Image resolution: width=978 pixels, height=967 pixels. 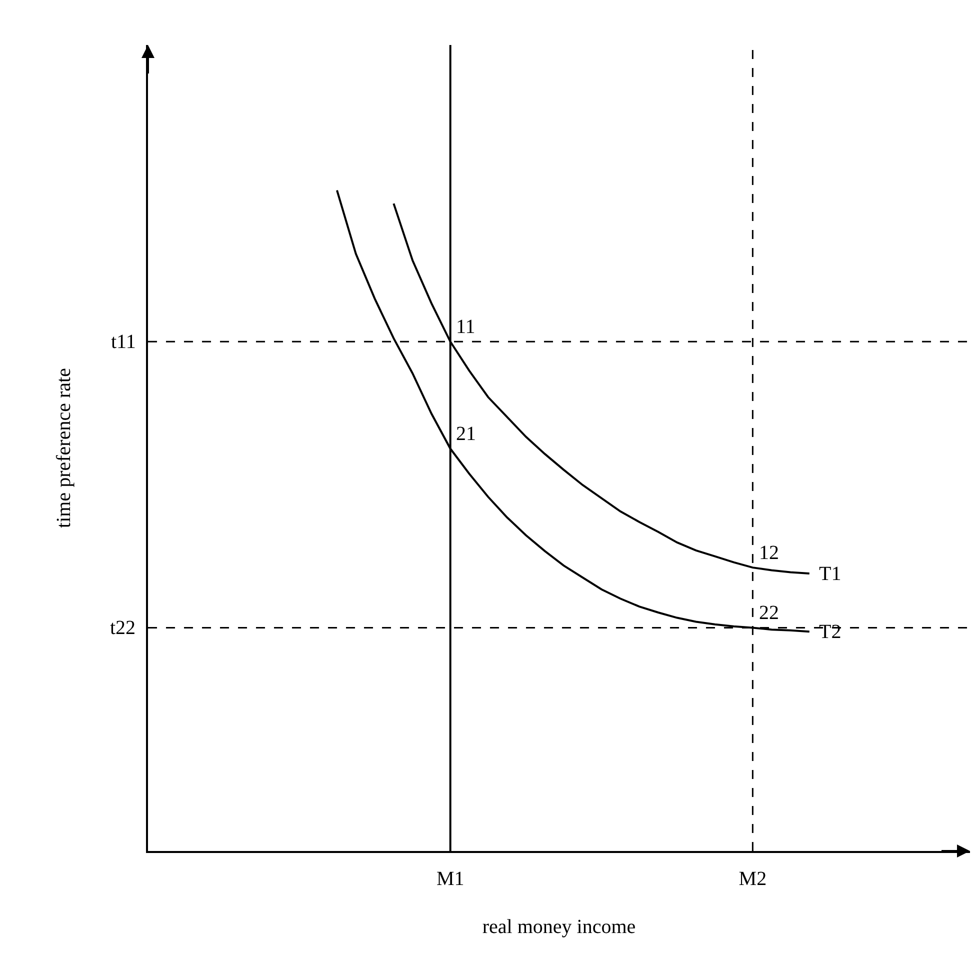 What do you see at coordinates (769, 553) in the screenshot?
I see `annotation: 12` at bounding box center [769, 553].